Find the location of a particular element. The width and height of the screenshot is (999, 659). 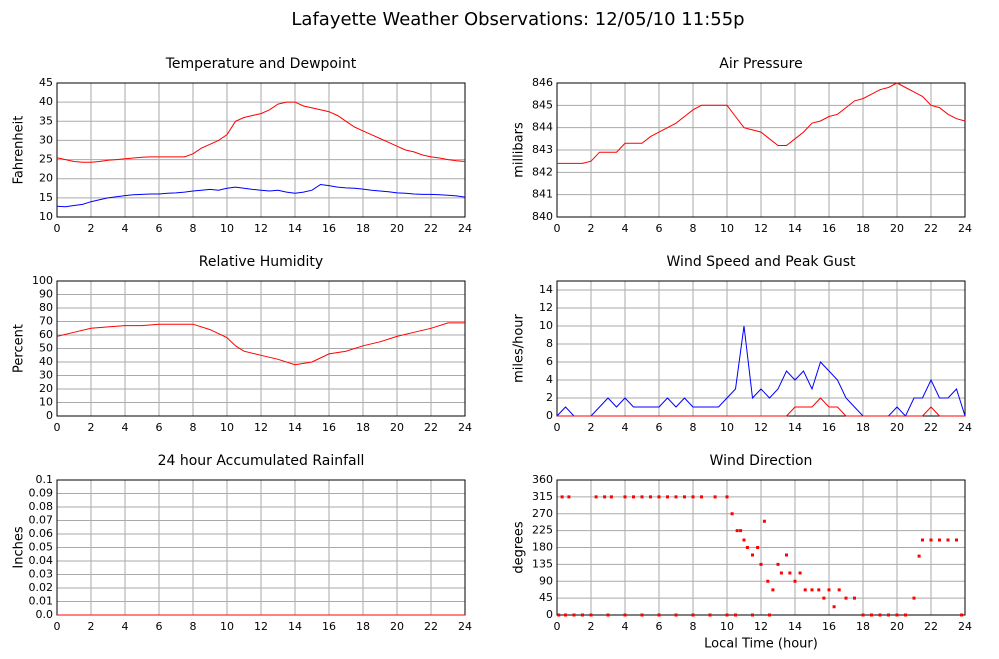

y-axis-label: Inches is located at coordinates (19, 547).